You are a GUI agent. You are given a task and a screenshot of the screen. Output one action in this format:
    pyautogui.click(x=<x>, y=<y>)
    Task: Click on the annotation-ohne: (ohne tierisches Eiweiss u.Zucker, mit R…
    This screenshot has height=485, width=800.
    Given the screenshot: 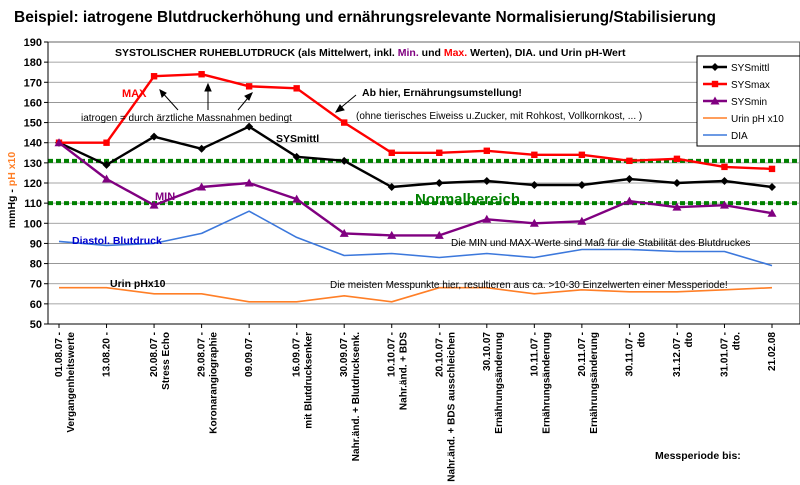 What is the action you would take?
    pyautogui.click(x=499, y=116)
    